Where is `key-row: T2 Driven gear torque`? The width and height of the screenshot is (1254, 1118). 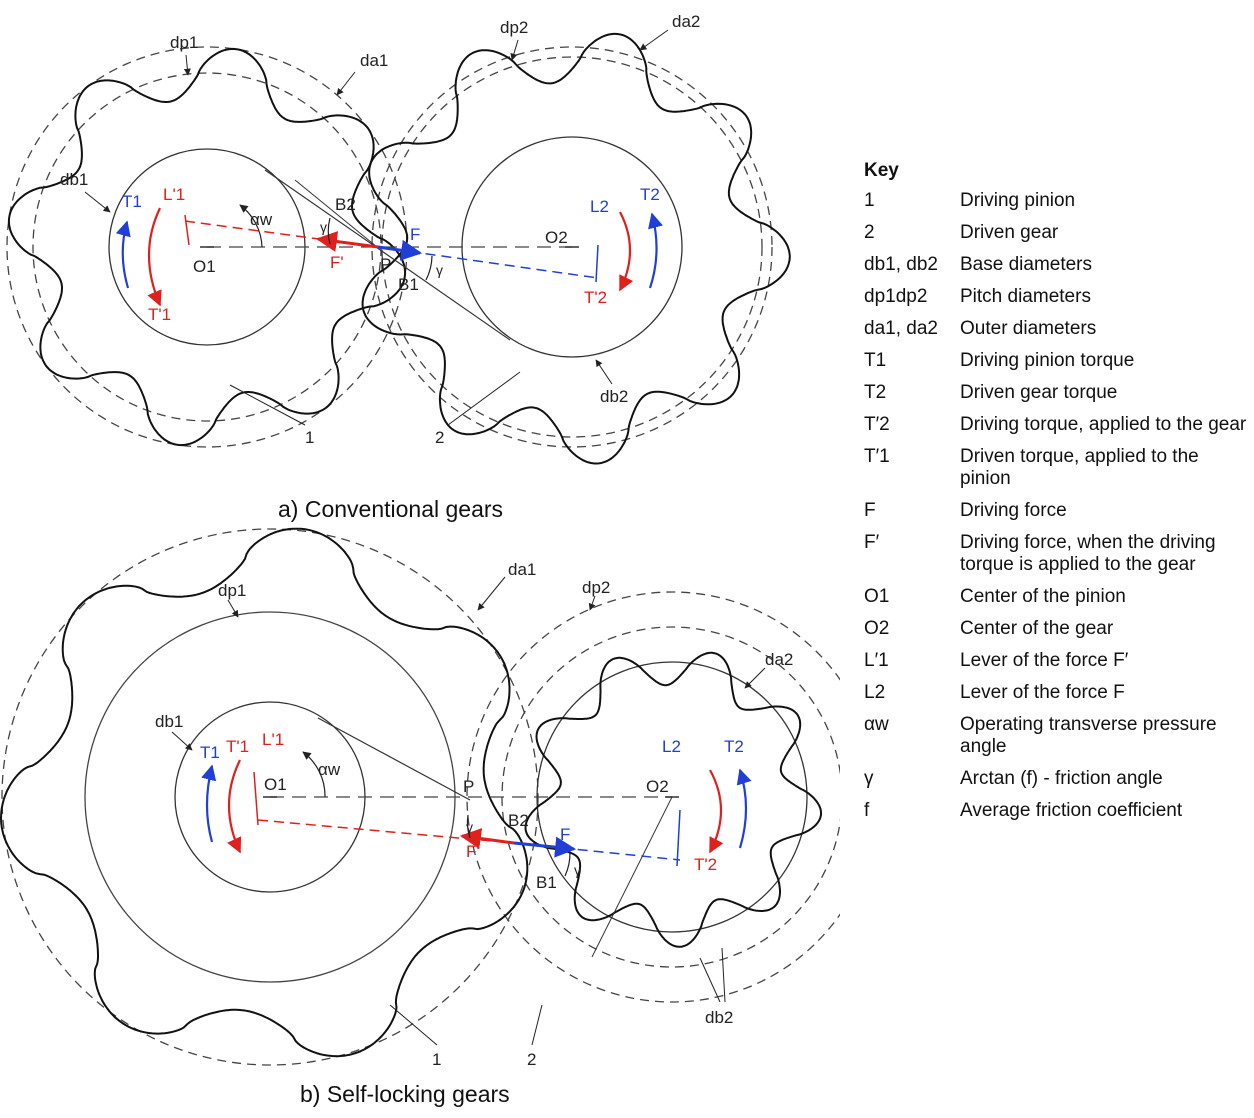
key-row: T2 Driven gear torque is located at coordinates (1056, 393).